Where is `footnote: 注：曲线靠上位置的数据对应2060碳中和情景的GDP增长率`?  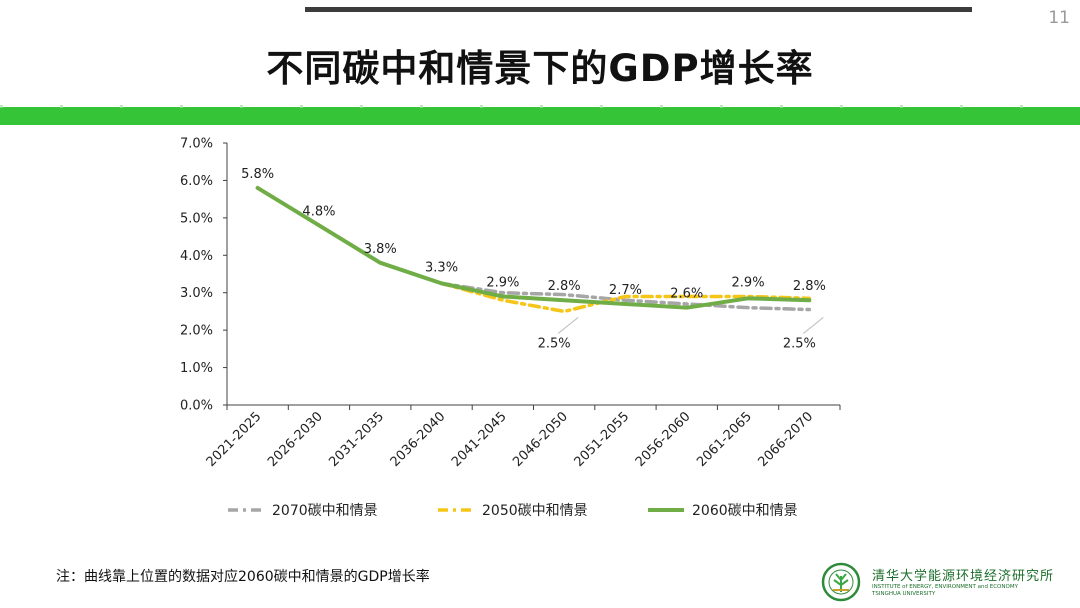 footnote: 注：曲线靠上位置的数据对应2060碳中和情景的GDP增长率 is located at coordinates (243, 577).